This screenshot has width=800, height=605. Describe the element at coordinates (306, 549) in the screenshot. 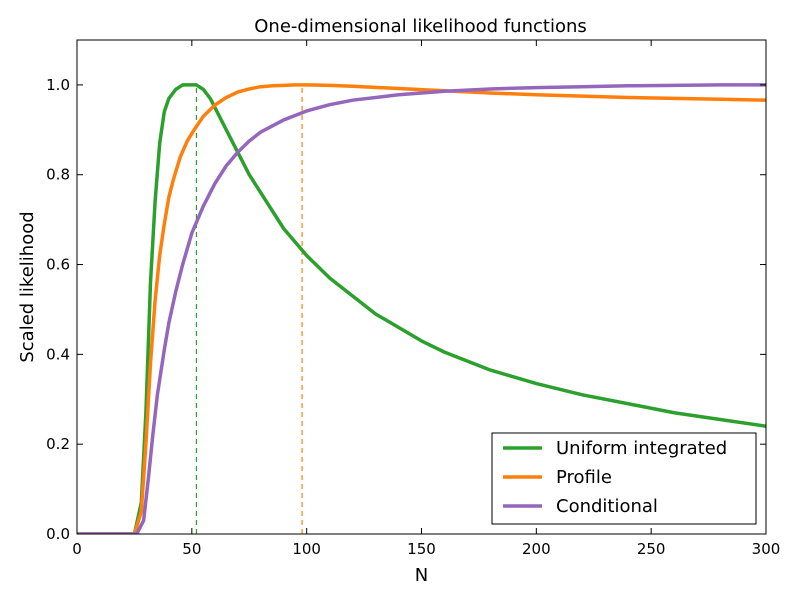

I see `x-tick-label: 100` at that location.